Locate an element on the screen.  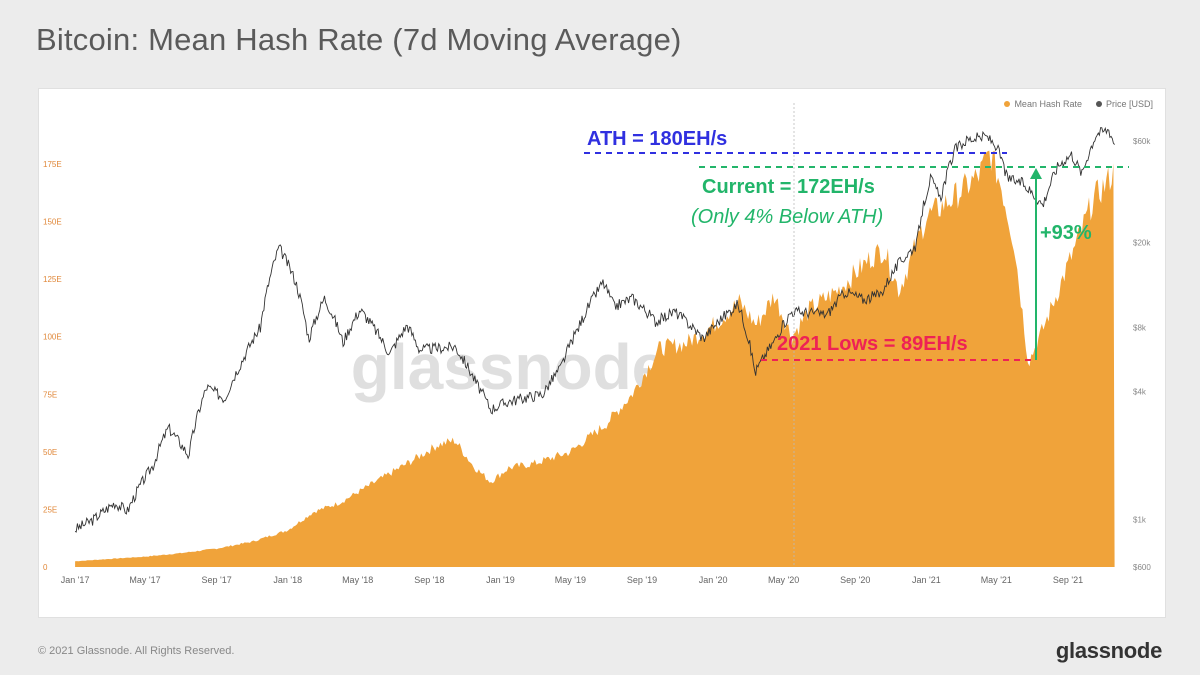
y-right-tick-label: $4k is located at coordinates (1140, 392).